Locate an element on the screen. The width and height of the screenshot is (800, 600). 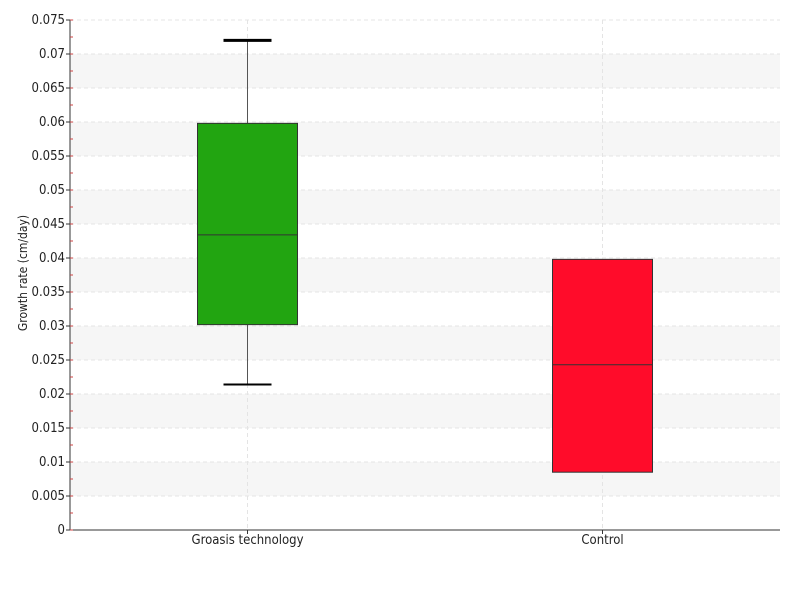
y-tick-label: 0.06 is located at coordinates (52, 122).